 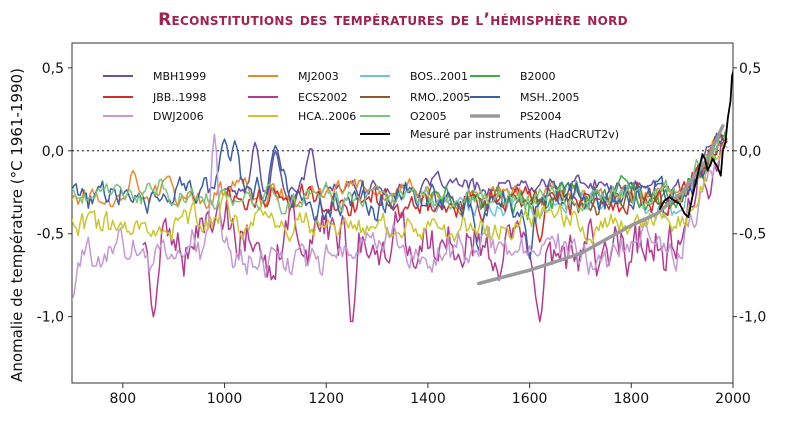 I want to click on legend-label: DWJ2006, so click(x=178, y=116).